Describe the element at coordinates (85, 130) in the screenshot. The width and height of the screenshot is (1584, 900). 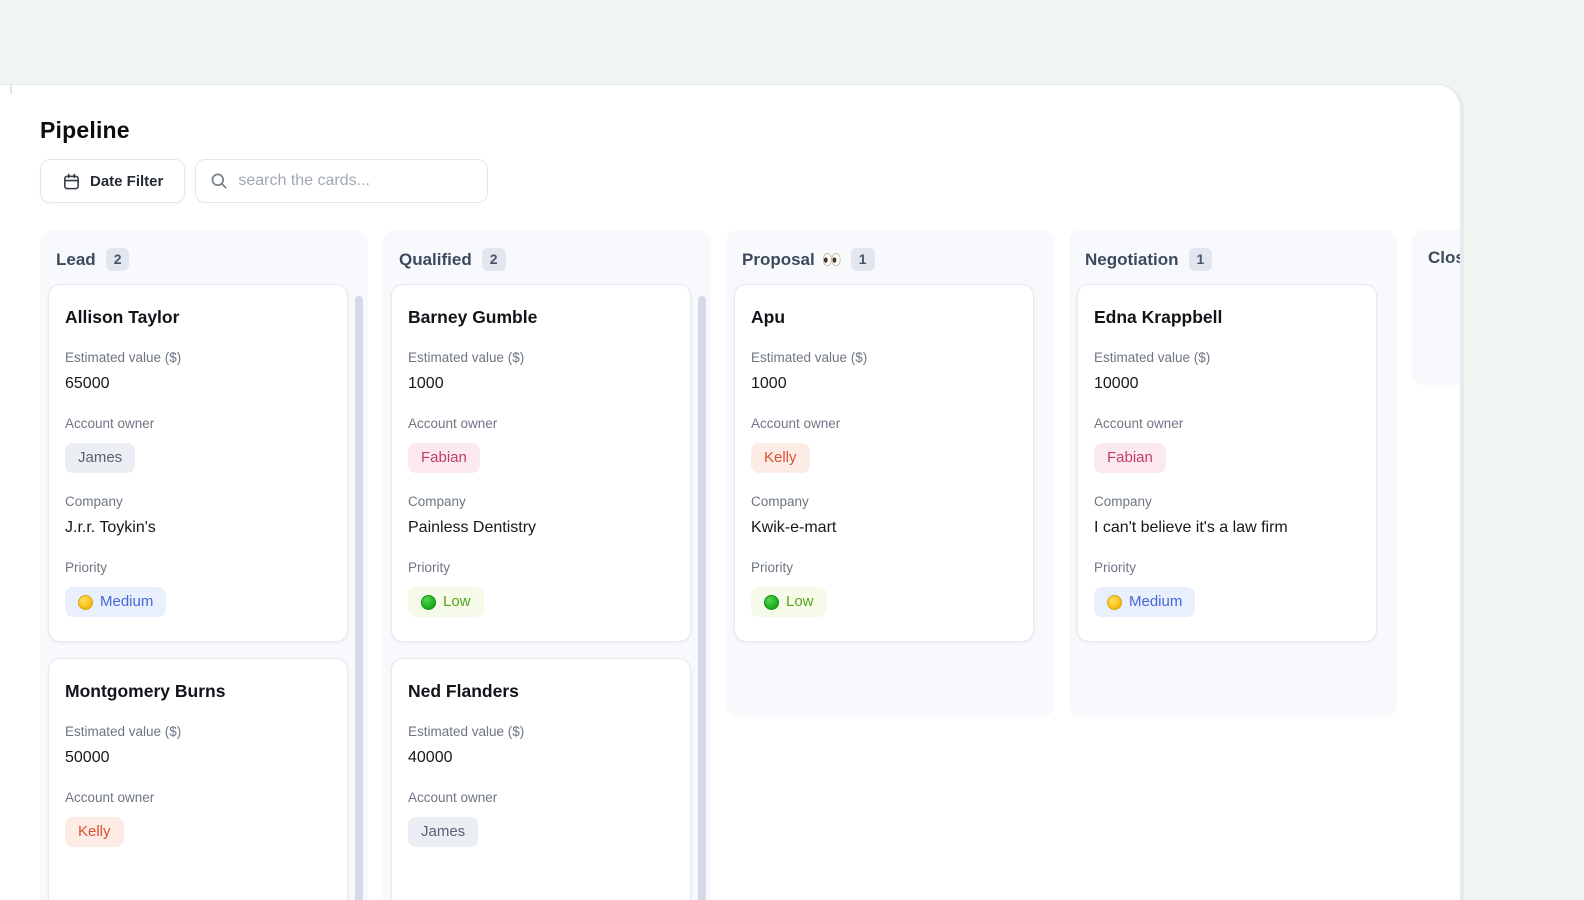
I see `page-title: Pipeline` at that location.